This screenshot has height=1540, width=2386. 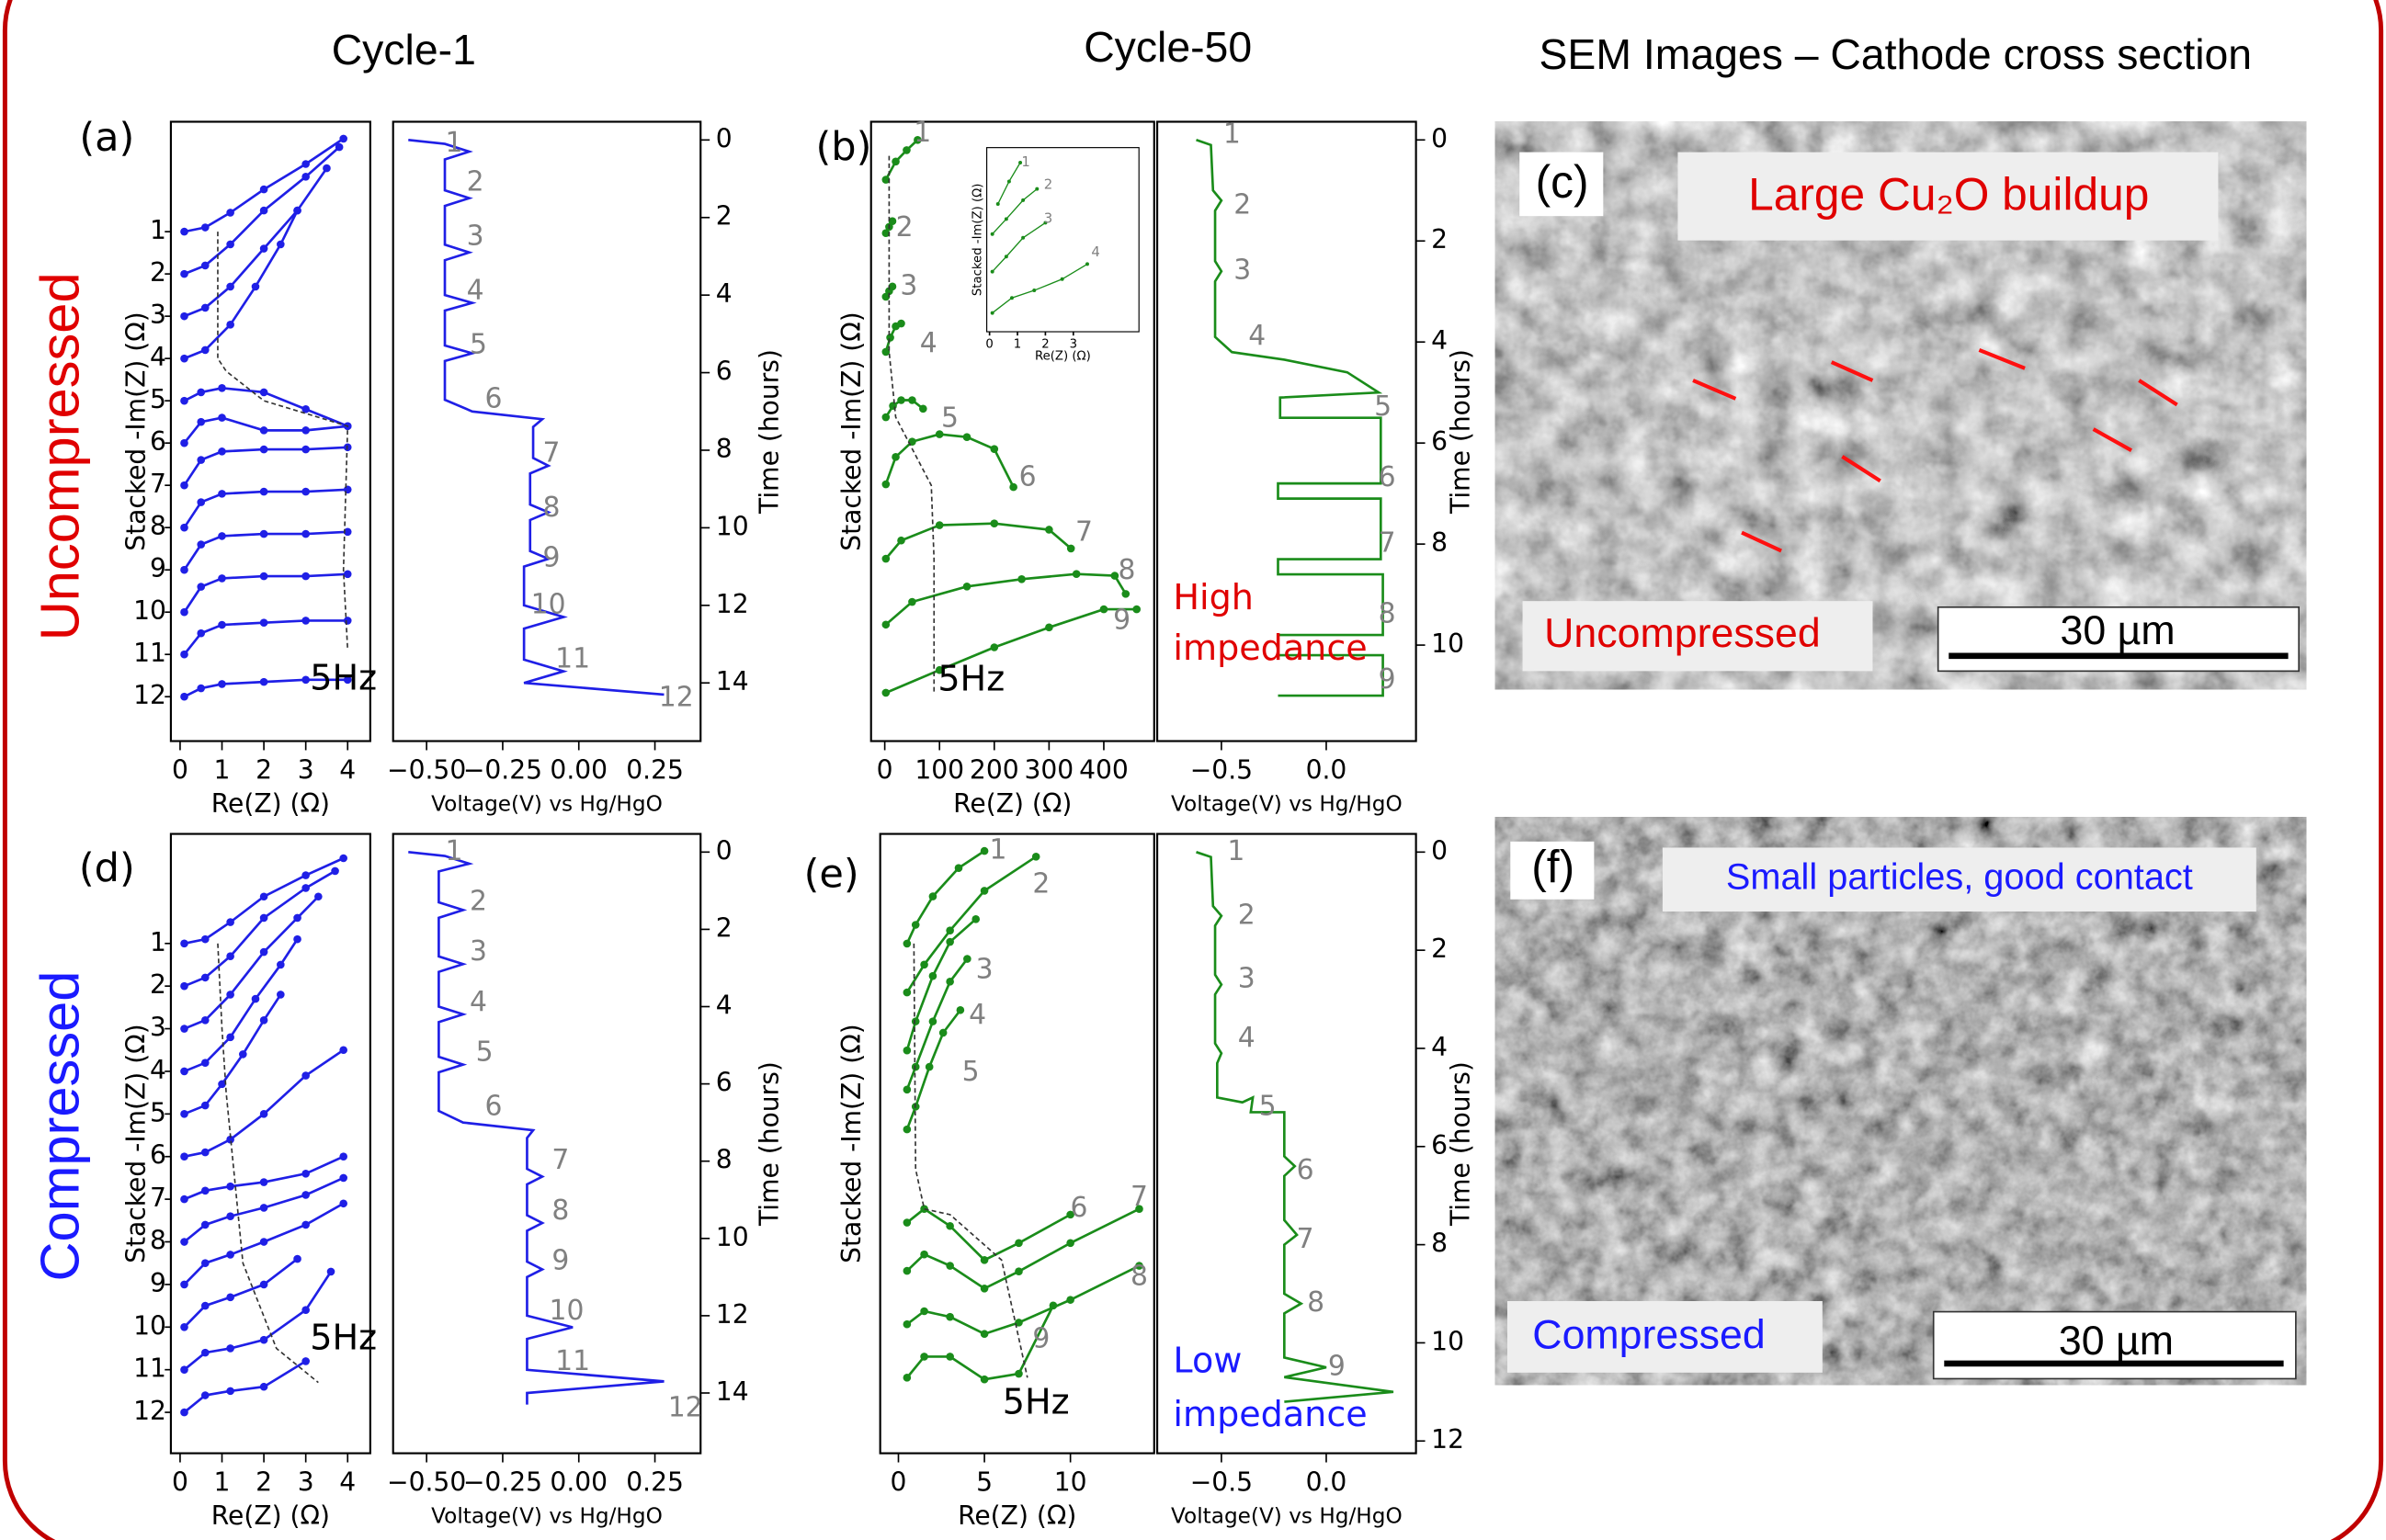 What do you see at coordinates (306, 1482) in the screenshot?
I see `x-tick-label: 3` at bounding box center [306, 1482].